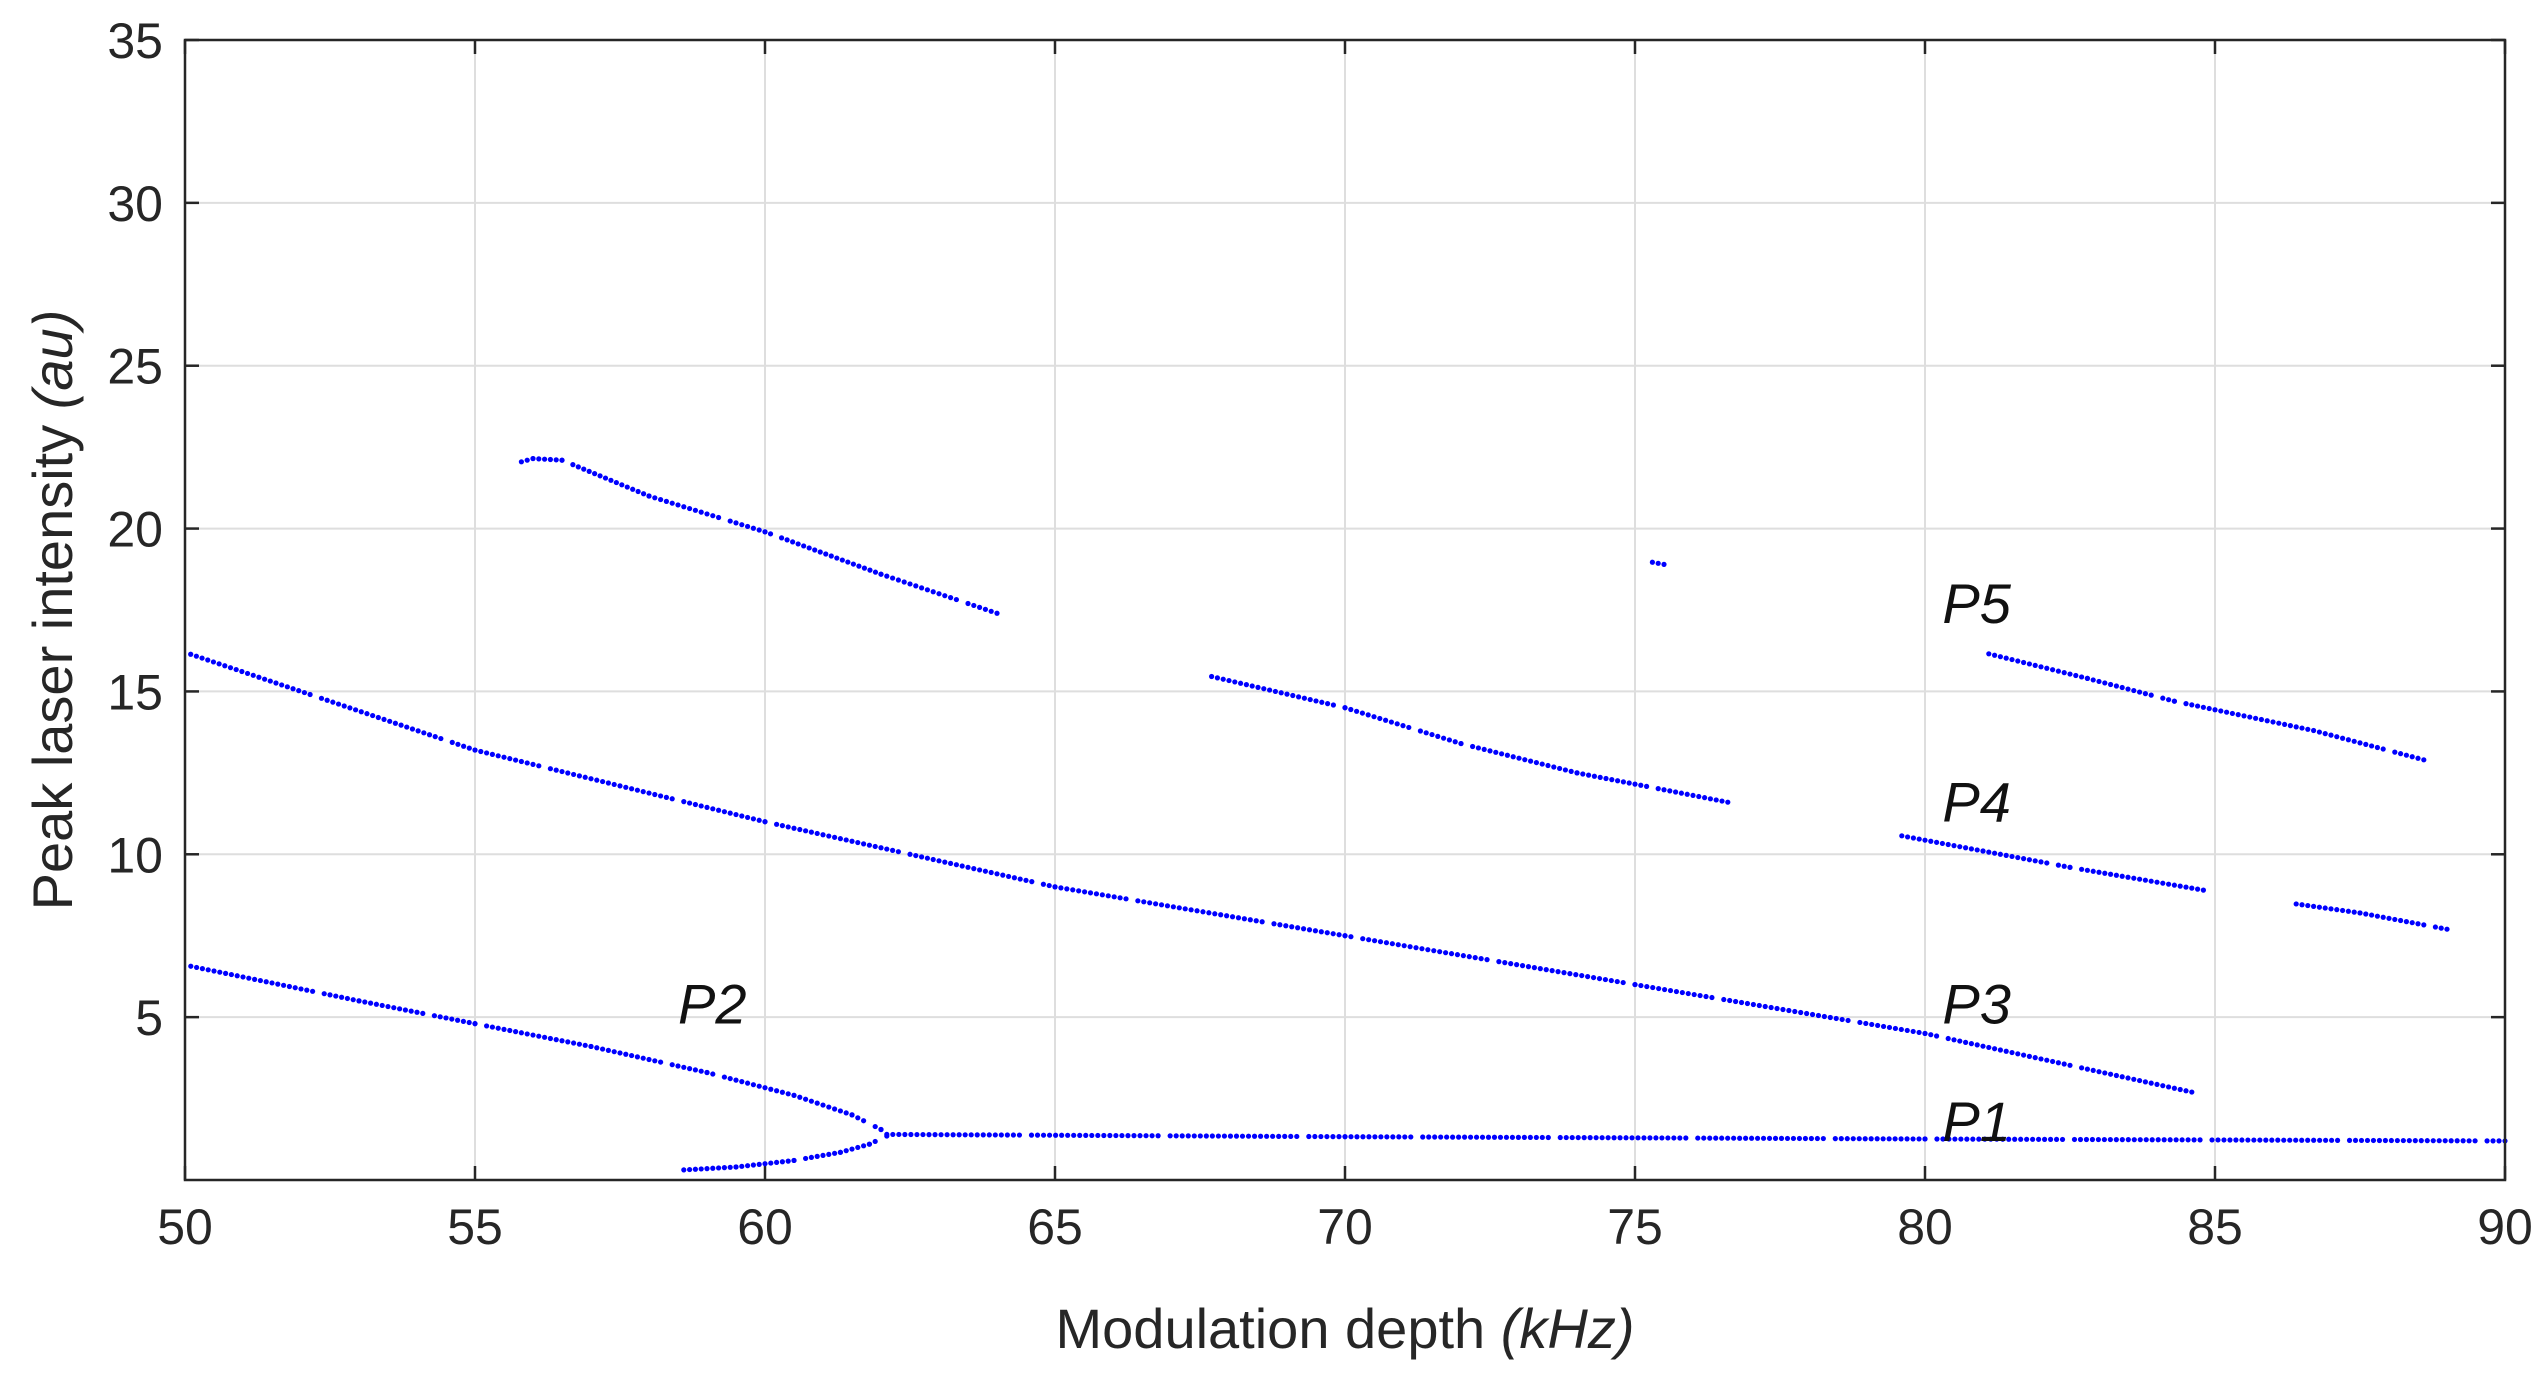 This screenshot has height=1384, width=2547. Describe the element at coordinates (1345, 1328) in the screenshot. I see `x-axis-label: Modulation depth (kHz)` at that location.